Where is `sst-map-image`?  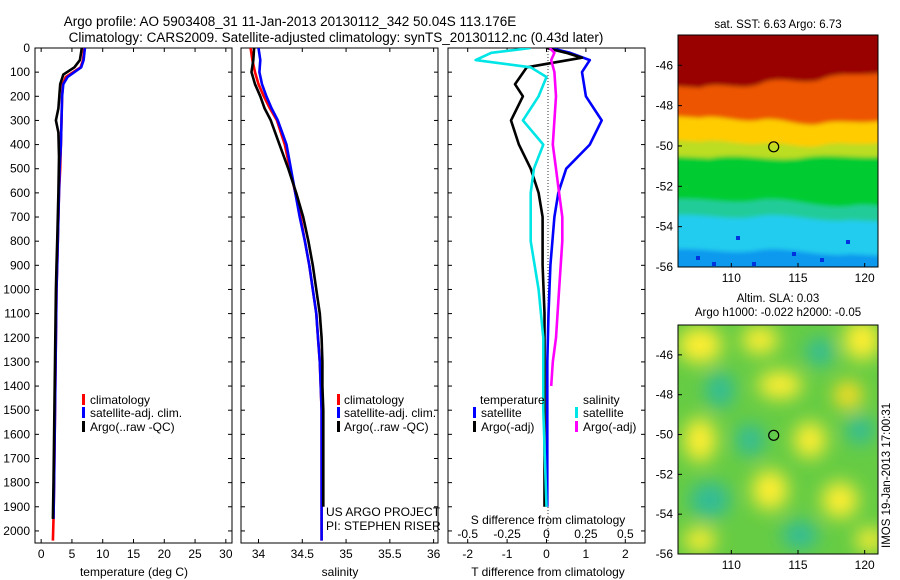
sst-map-image is located at coordinates (778, 151).